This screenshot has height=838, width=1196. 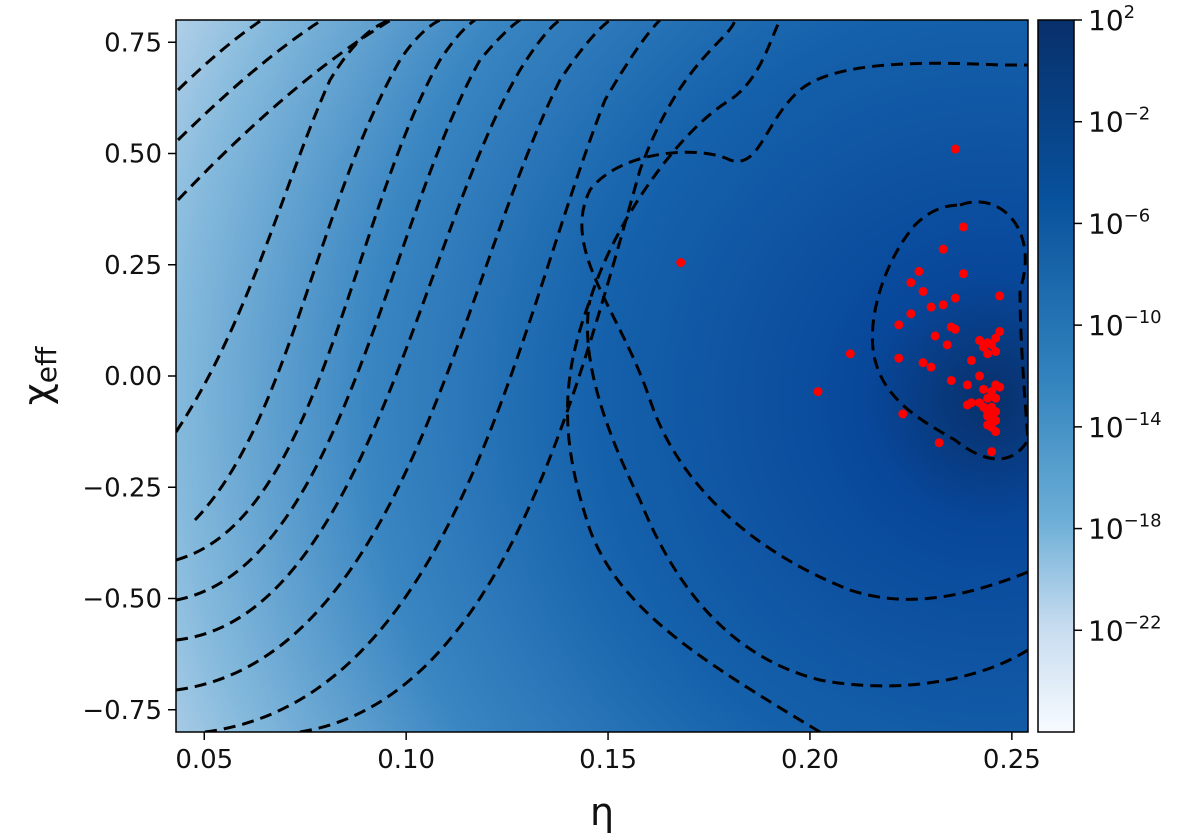 What do you see at coordinates (602, 812) in the screenshot?
I see `x-axis-label: η` at bounding box center [602, 812].